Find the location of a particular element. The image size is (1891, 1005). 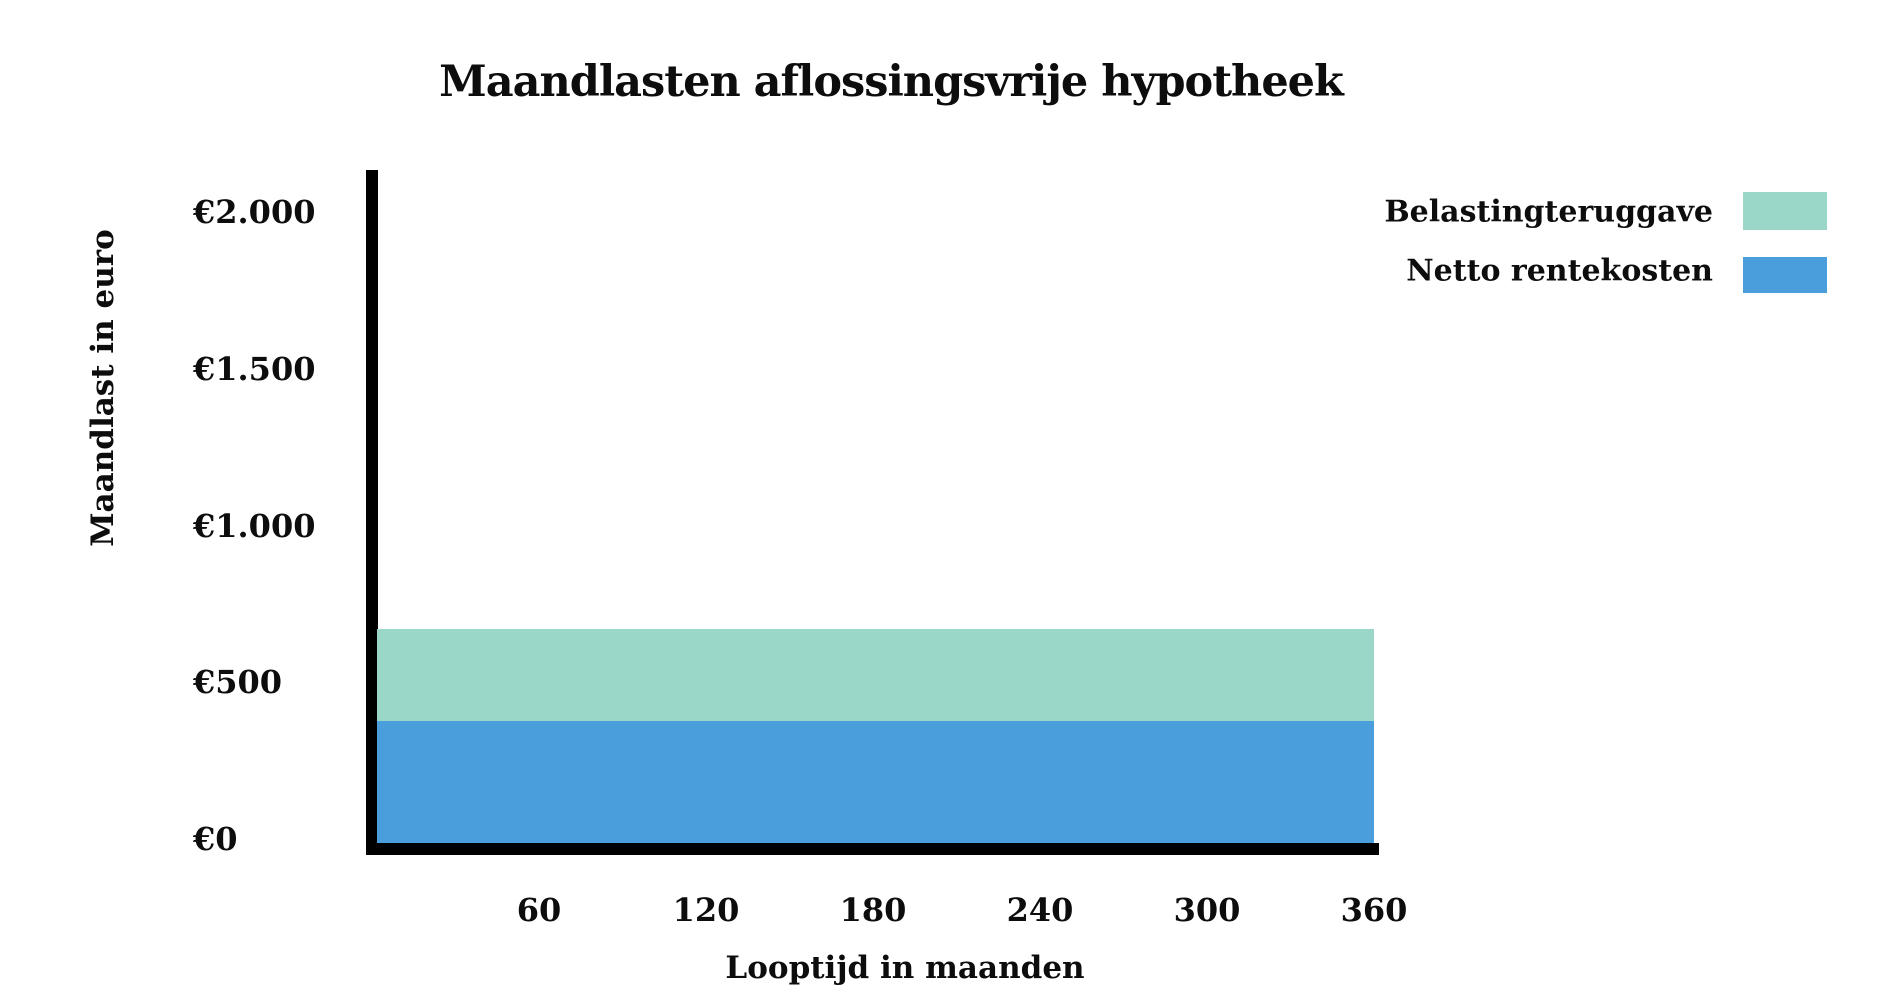

y-axis-title: Maandlast in euro is located at coordinates (103, 388).